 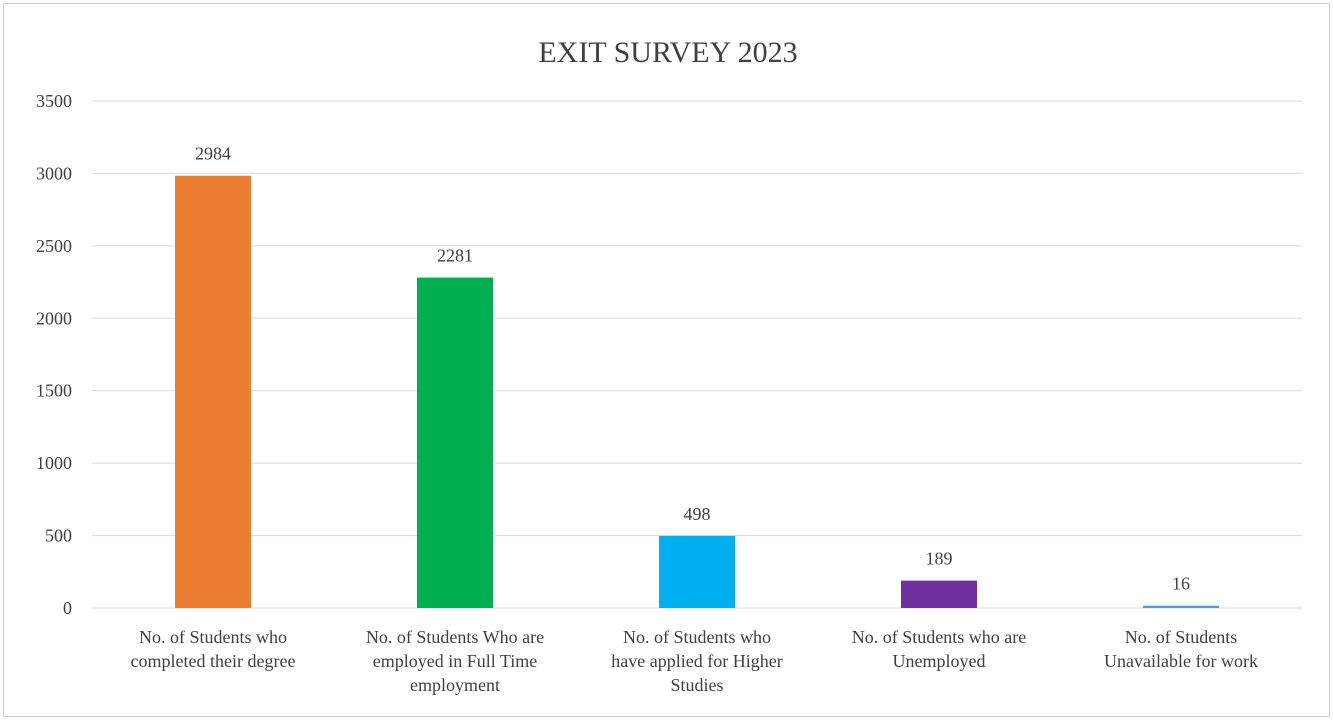 What do you see at coordinates (213, 661) in the screenshot?
I see `category-label-line: completed their degree` at bounding box center [213, 661].